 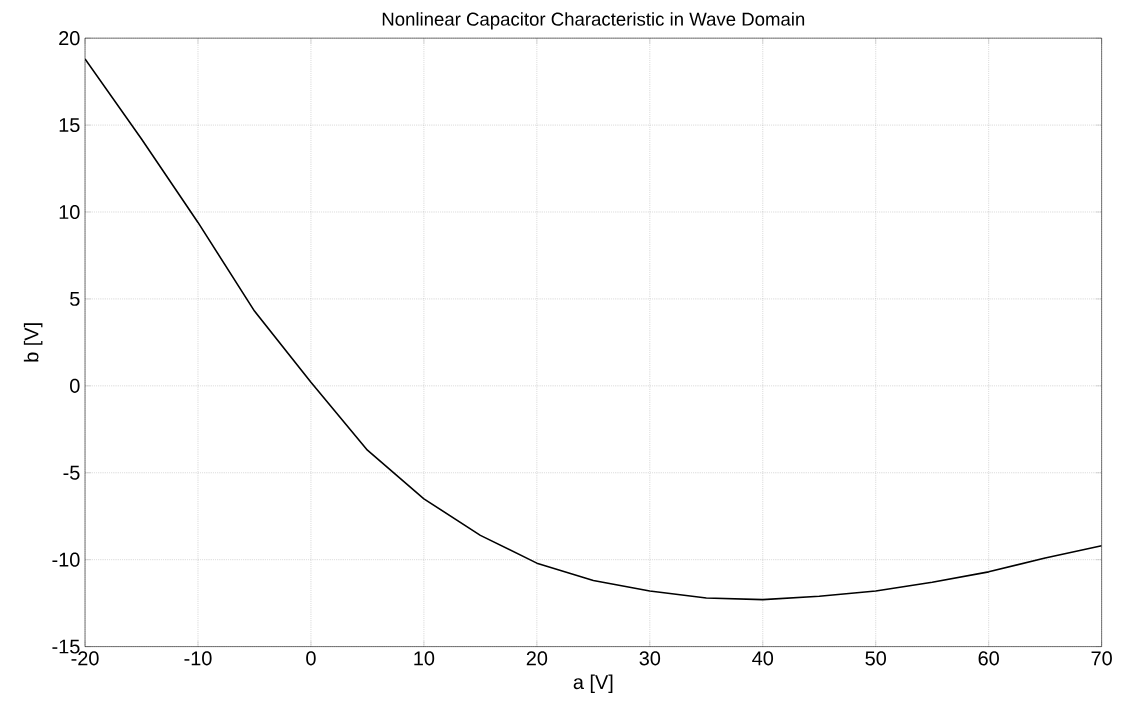 I want to click on x-tick-label: 0, so click(x=311, y=658).